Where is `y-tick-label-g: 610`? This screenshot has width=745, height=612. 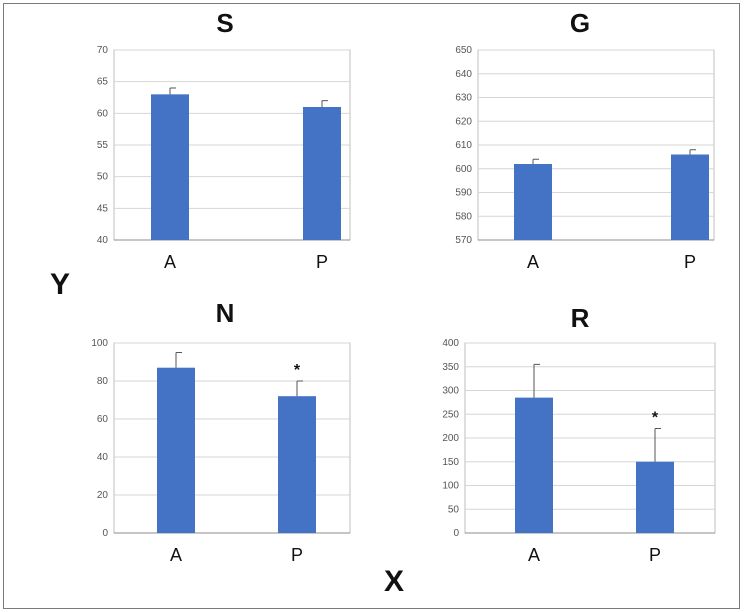 y-tick-label-g: 610 is located at coordinates (463, 145).